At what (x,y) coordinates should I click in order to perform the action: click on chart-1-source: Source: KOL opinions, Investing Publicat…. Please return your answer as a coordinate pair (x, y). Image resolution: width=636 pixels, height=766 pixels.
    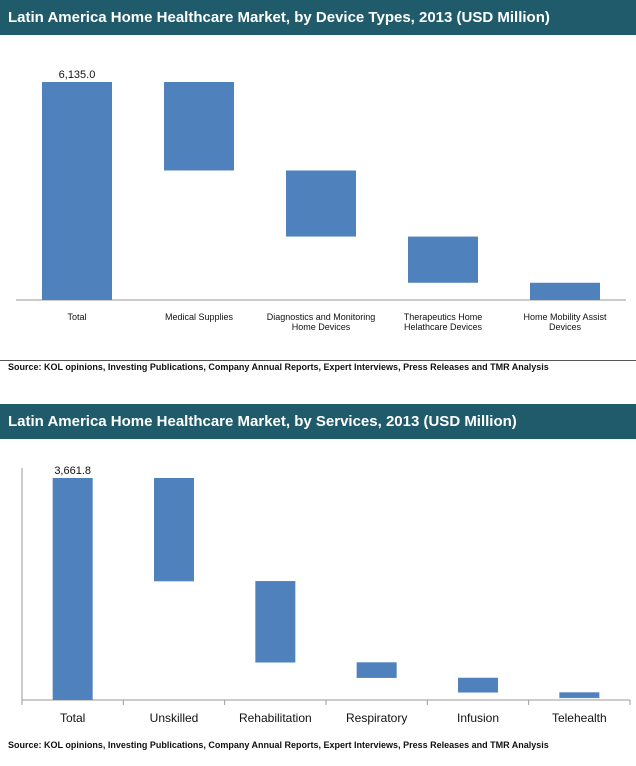
    Looking at the image, I should click on (278, 367).